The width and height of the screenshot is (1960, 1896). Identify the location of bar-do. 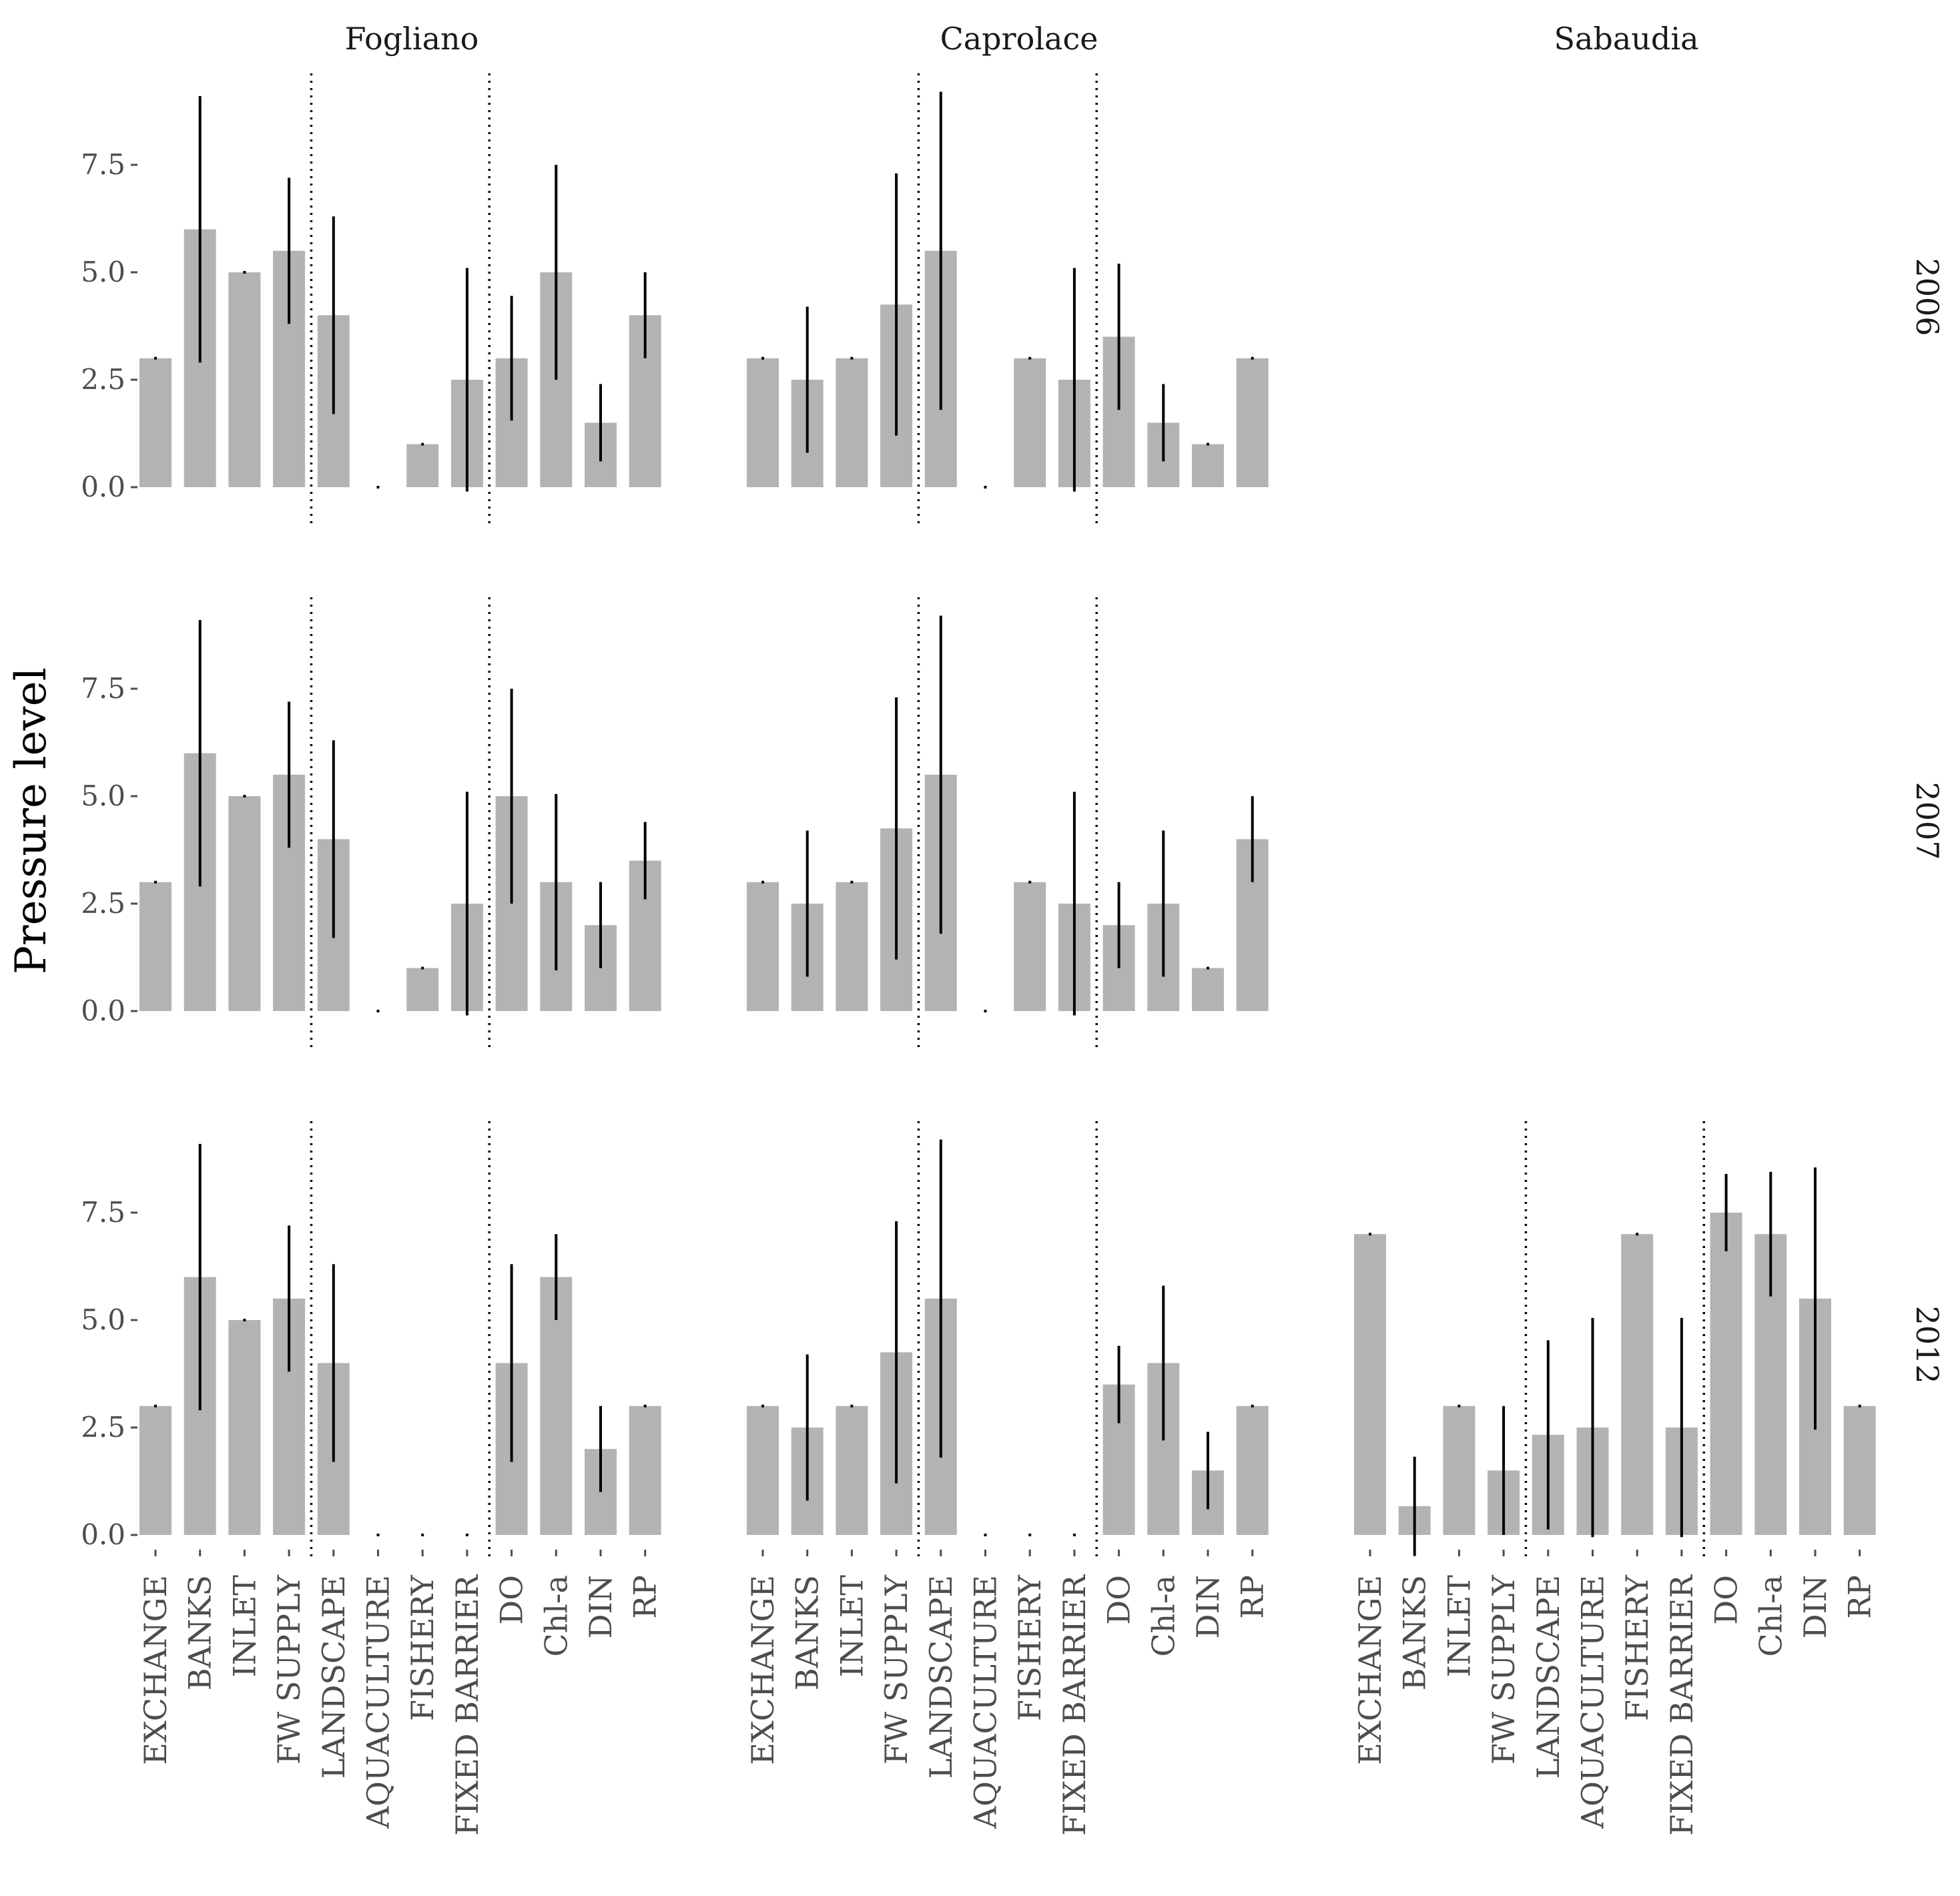
(1726, 1374).